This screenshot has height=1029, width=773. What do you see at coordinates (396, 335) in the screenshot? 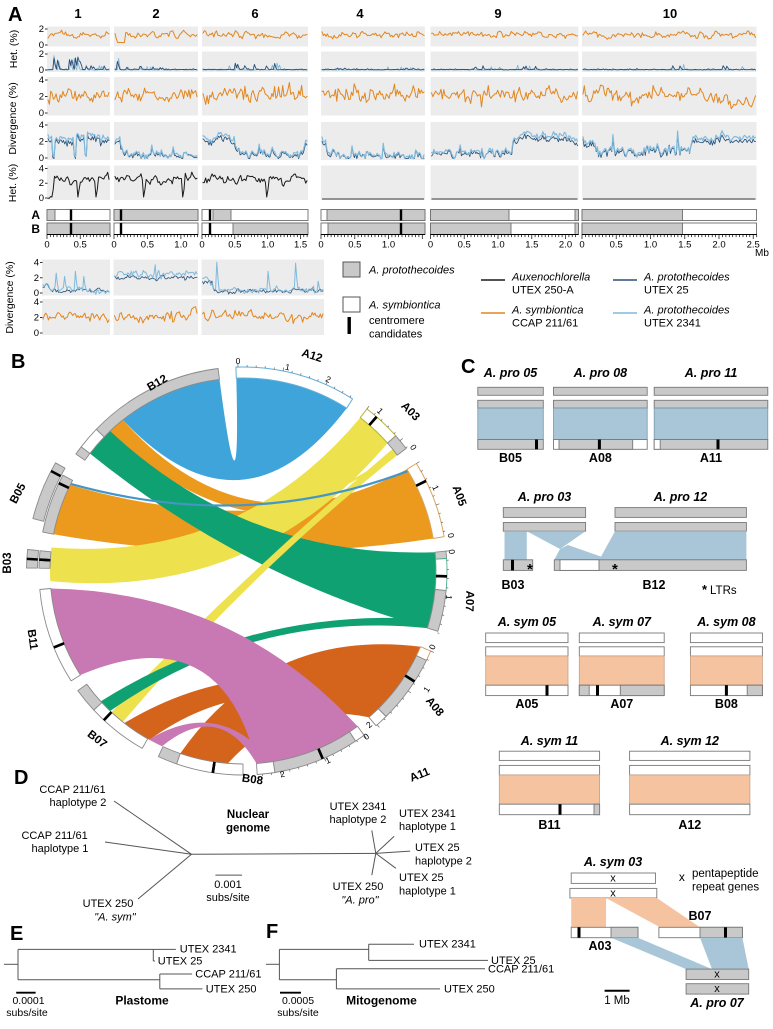
I see `svg-text: candidates` at bounding box center [396, 335].